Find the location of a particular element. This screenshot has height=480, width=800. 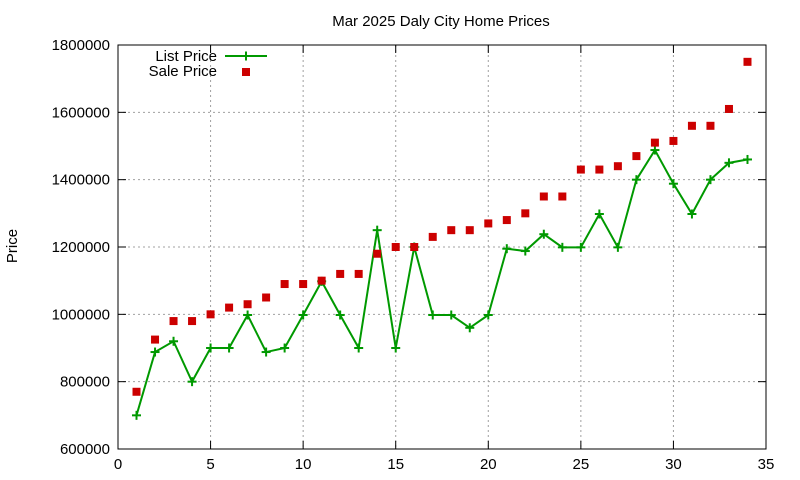

y-tick-label: 600000 is located at coordinates (85, 449).